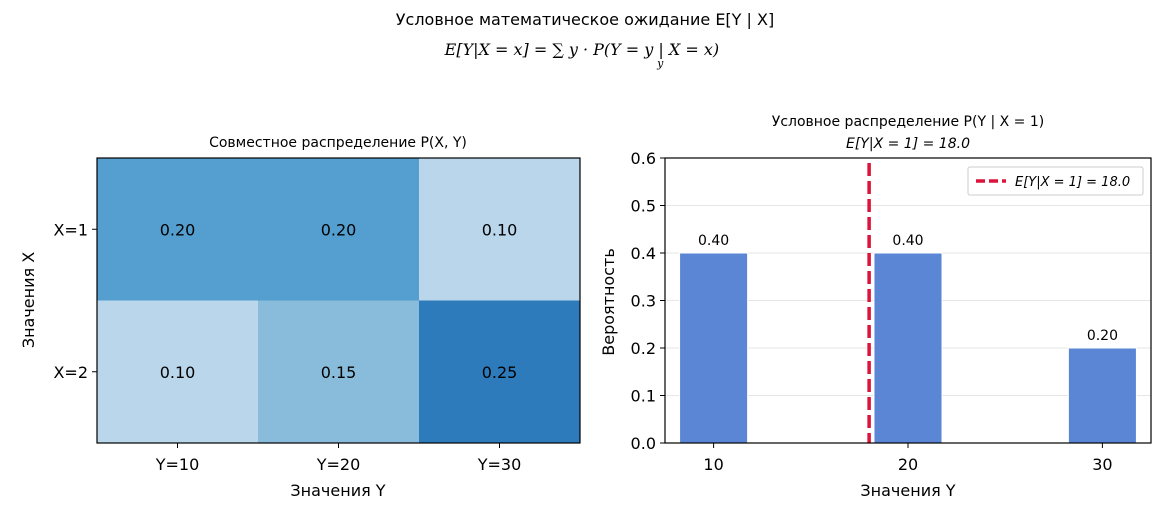 This screenshot has height=520, width=1170. Describe the element at coordinates (908, 464) in the screenshot. I see `bar-xtick-label: 20` at that location.